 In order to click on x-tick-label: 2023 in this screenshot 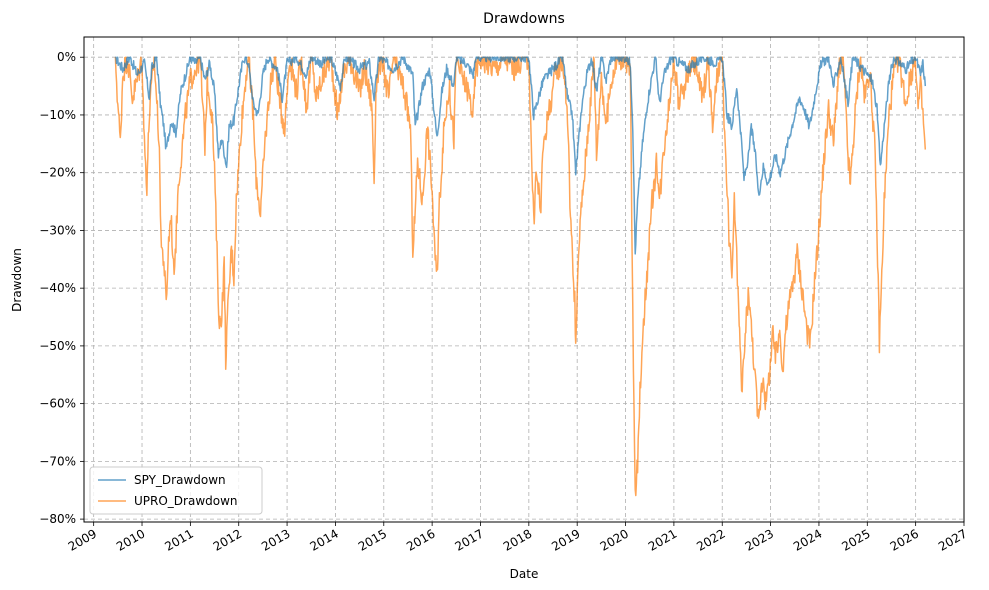, I will do `click(759, 539)`.